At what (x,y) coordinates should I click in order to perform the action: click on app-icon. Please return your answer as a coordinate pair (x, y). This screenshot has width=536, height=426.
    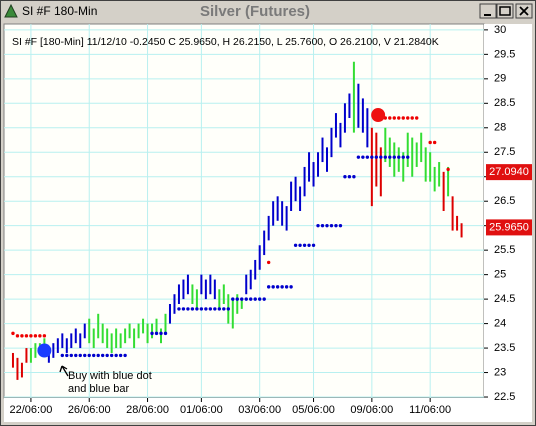
    Looking at the image, I should click on (11, 10).